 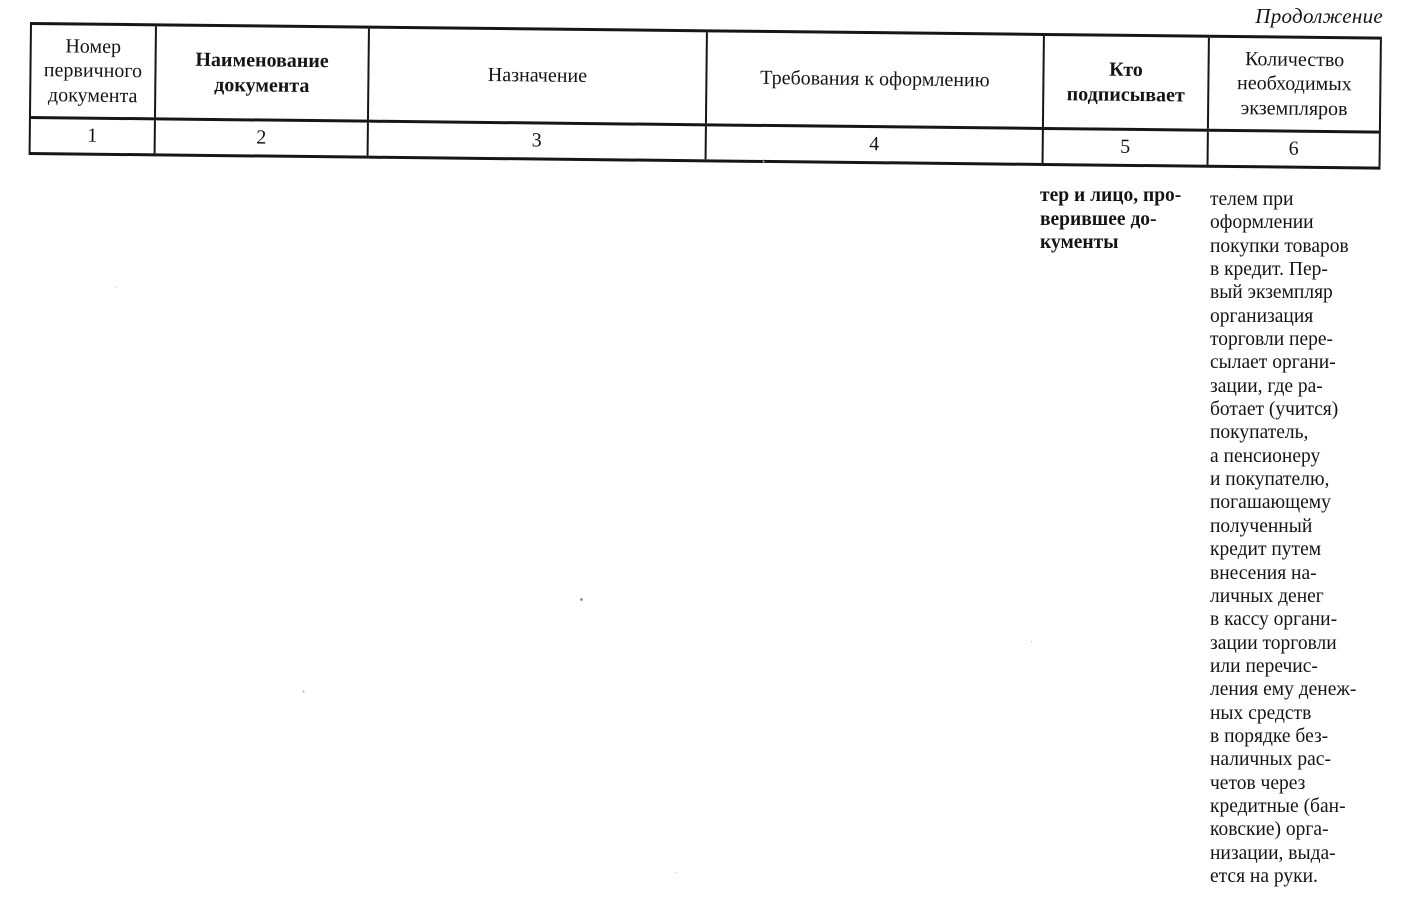 What do you see at coordinates (536, 141) in the screenshot?
I see `column-number-3: 3` at bounding box center [536, 141].